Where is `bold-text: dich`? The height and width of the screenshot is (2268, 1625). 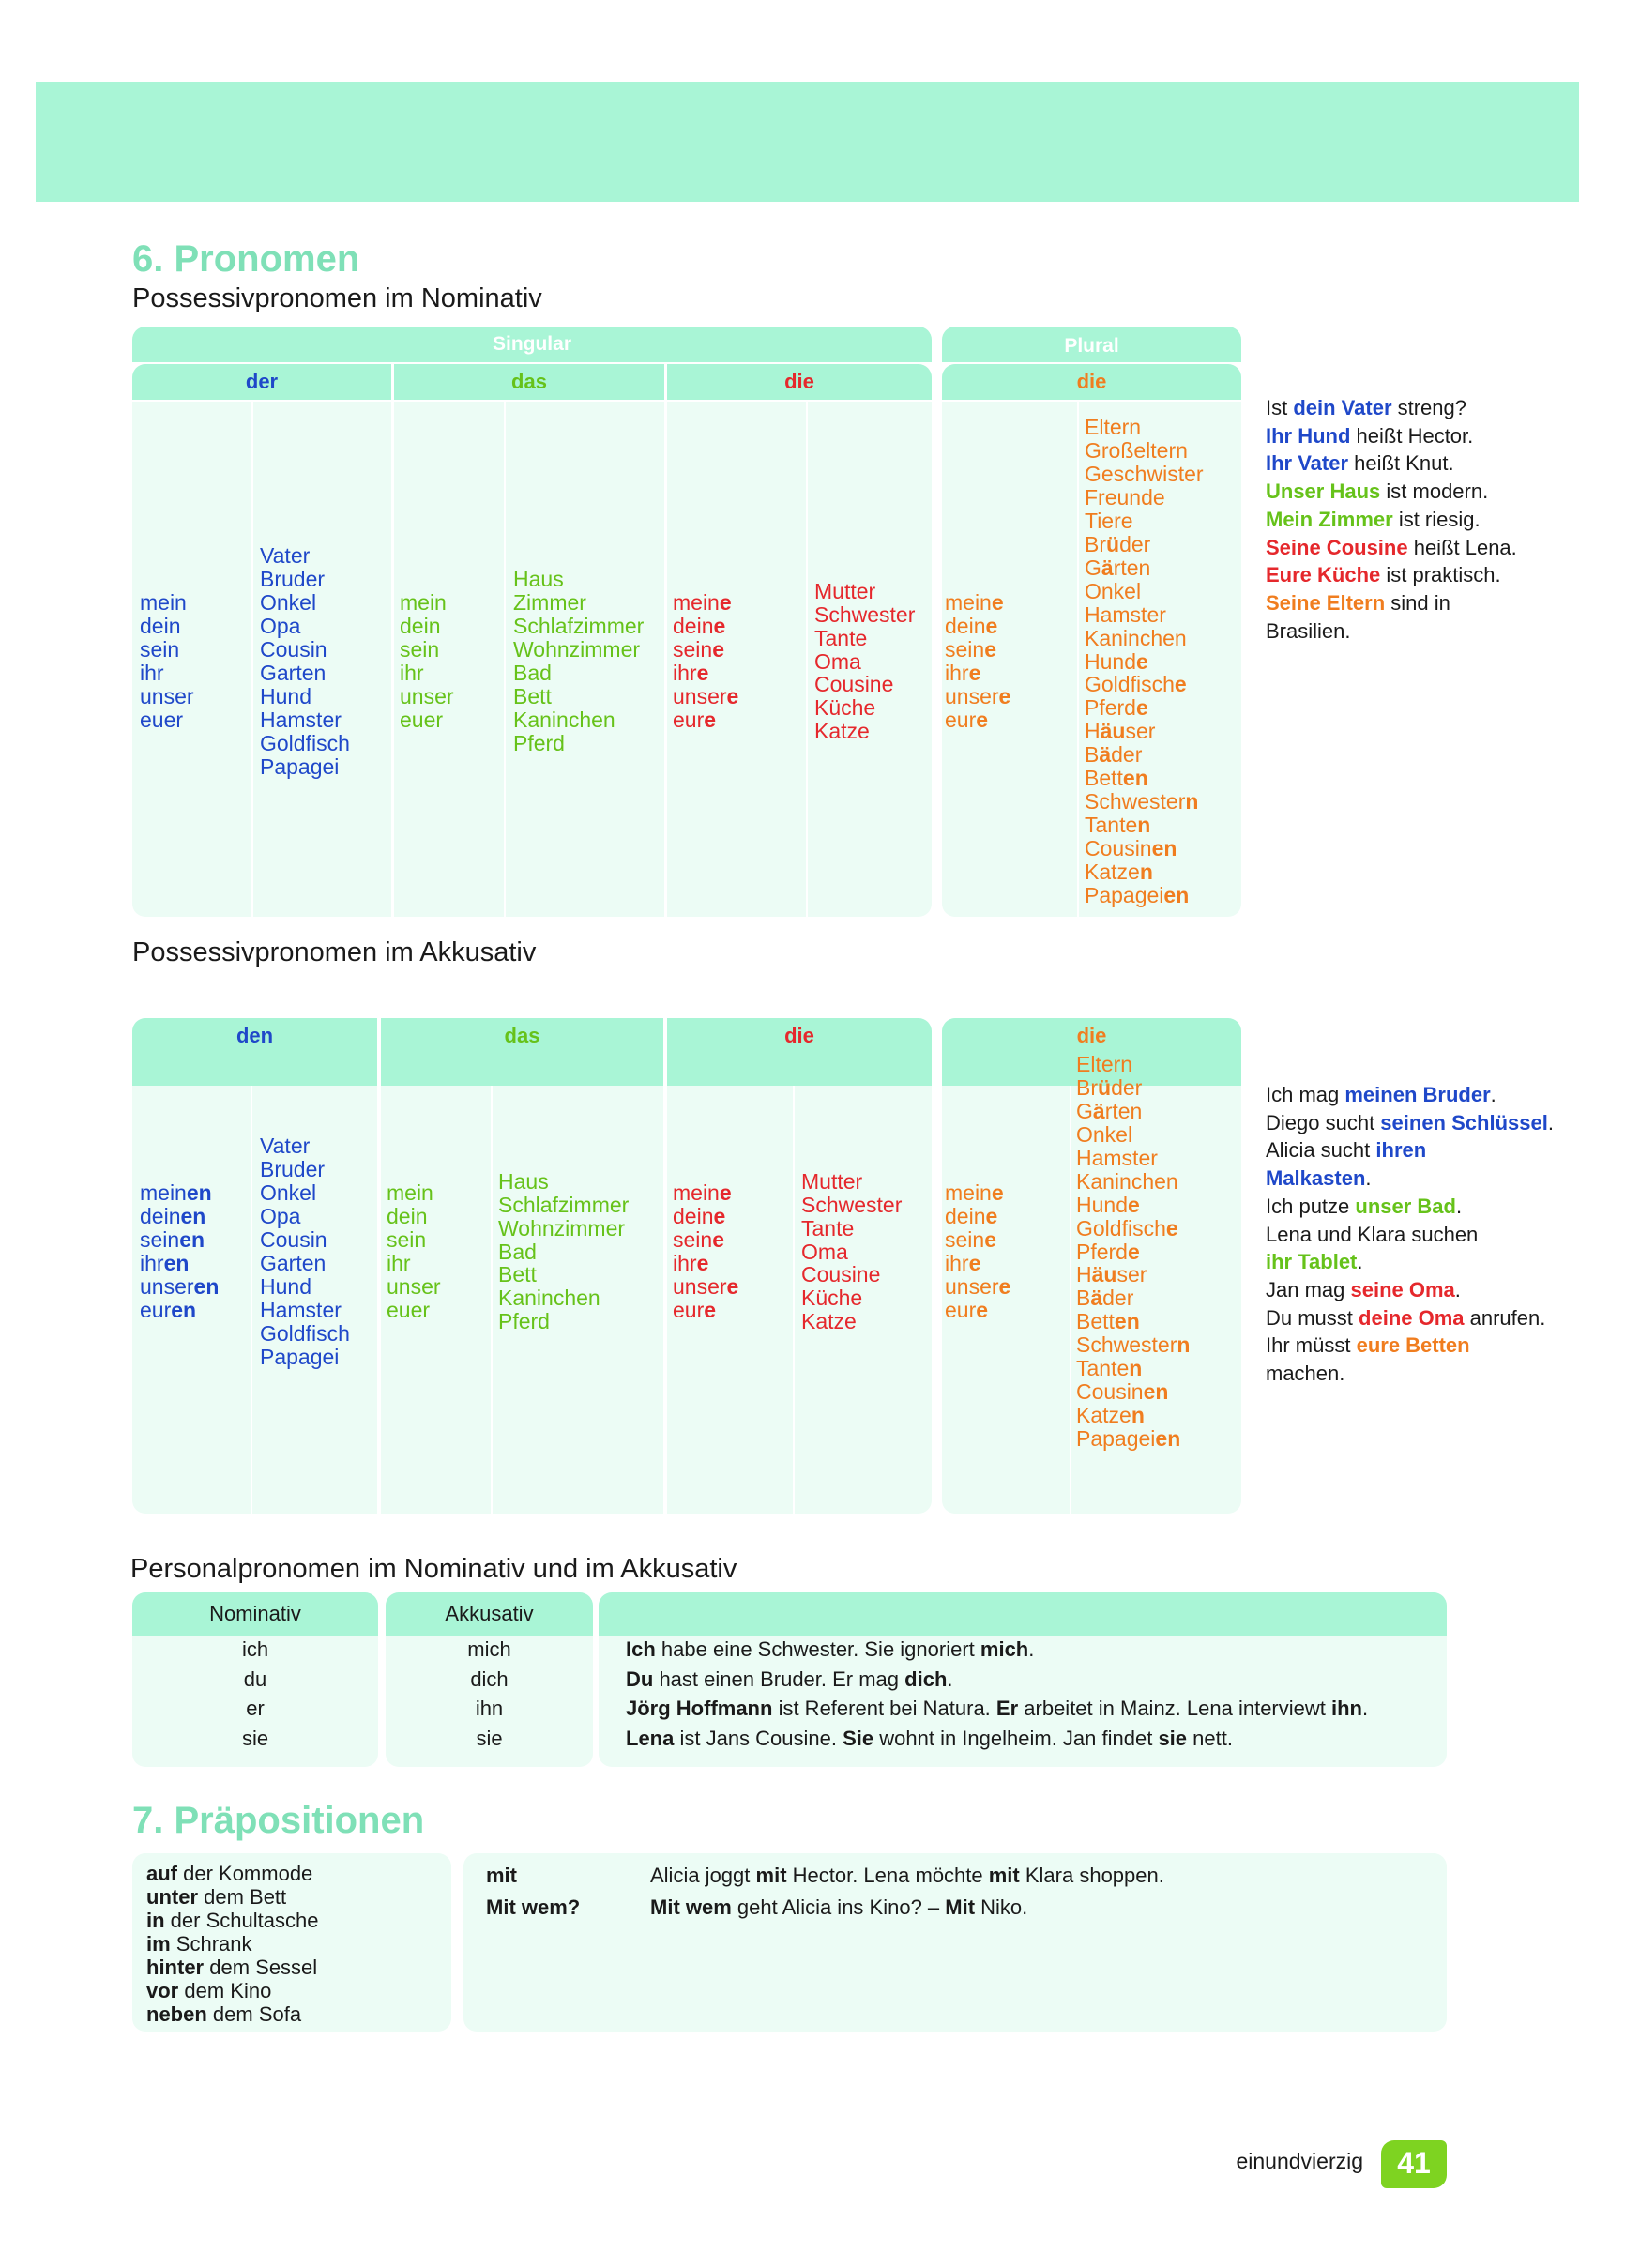 bold-text: dich is located at coordinates (926, 1679).